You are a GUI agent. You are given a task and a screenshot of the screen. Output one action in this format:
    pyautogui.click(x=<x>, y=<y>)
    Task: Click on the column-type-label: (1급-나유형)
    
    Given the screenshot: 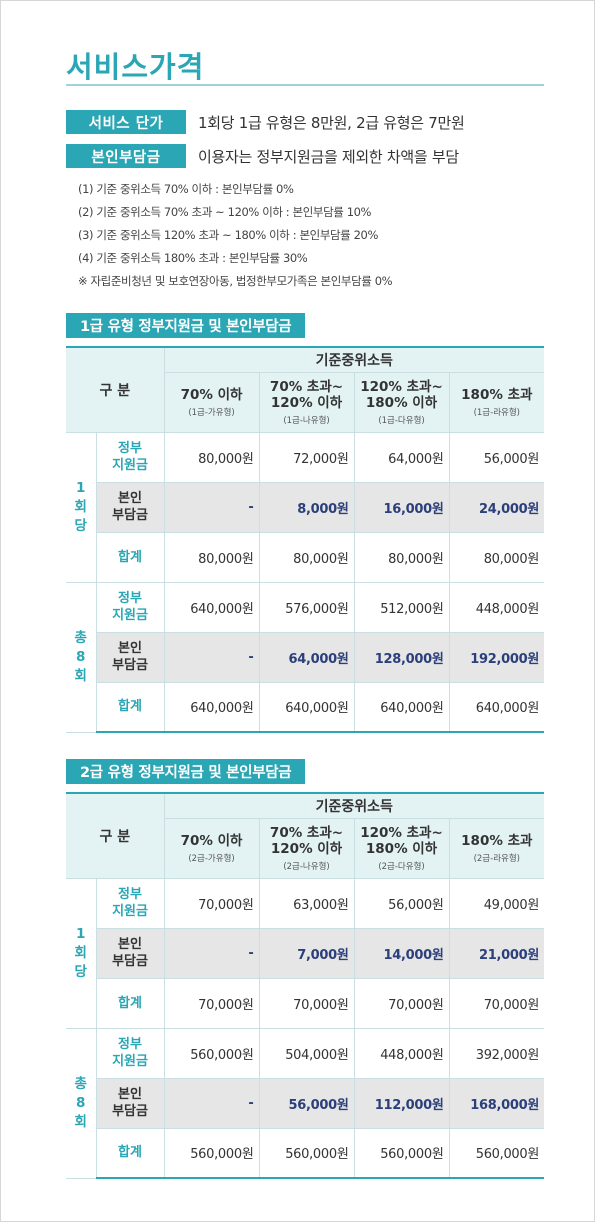 What is the action you would take?
    pyautogui.click(x=306, y=420)
    